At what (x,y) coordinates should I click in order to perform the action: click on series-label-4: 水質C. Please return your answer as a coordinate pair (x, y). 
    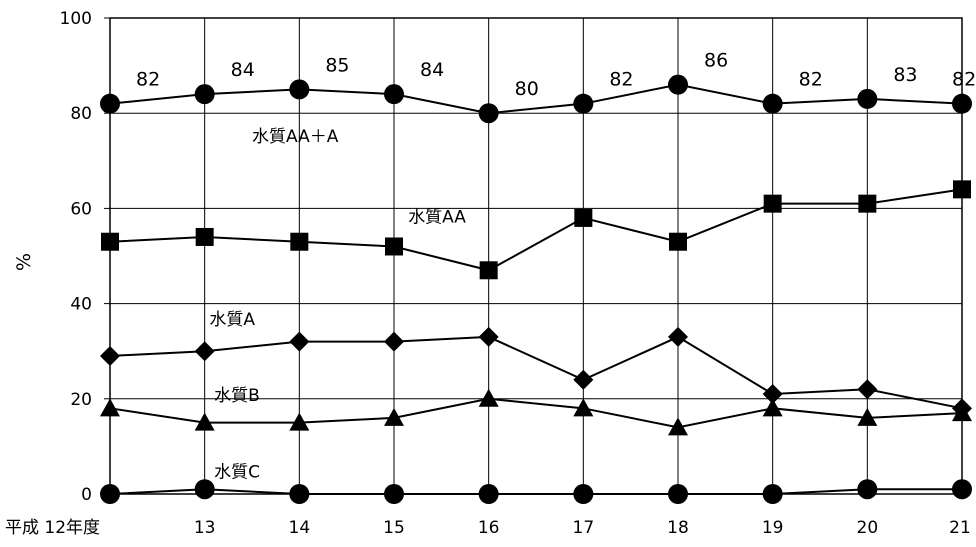
    Looking at the image, I should click on (237, 472).